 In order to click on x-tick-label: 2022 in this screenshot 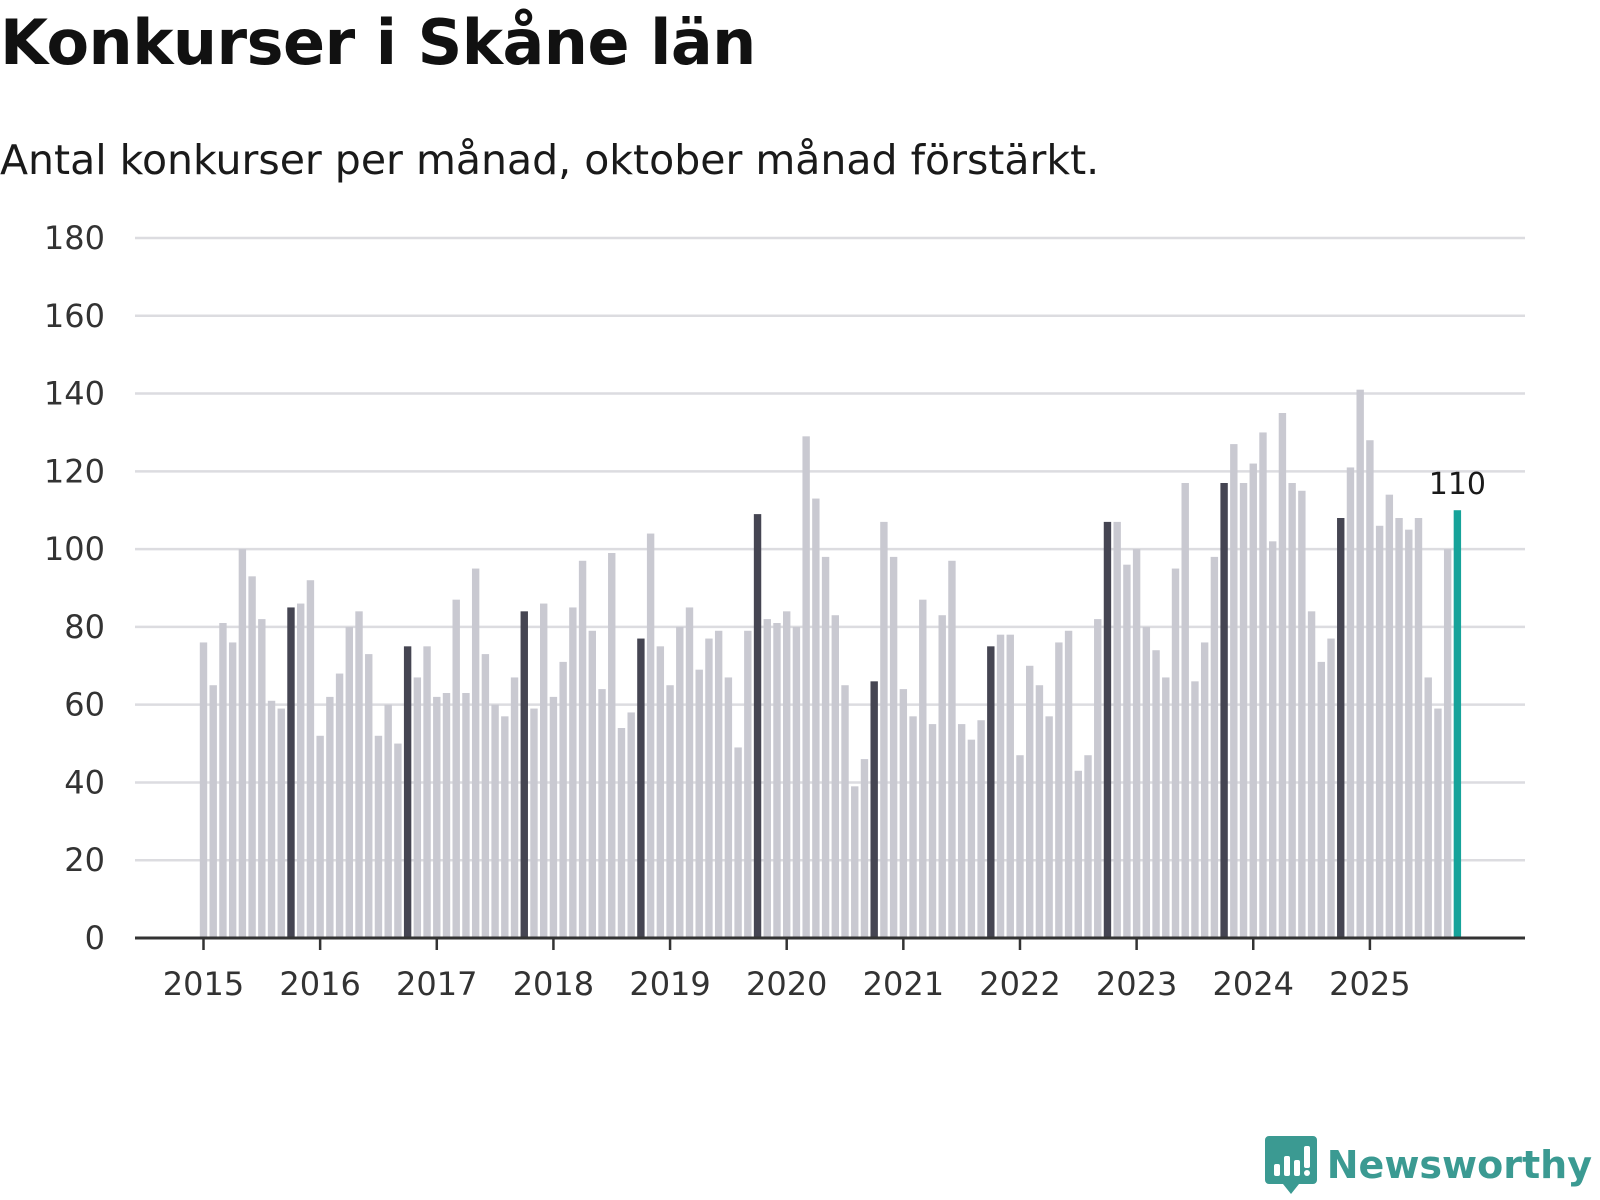, I will do `click(1019, 984)`.